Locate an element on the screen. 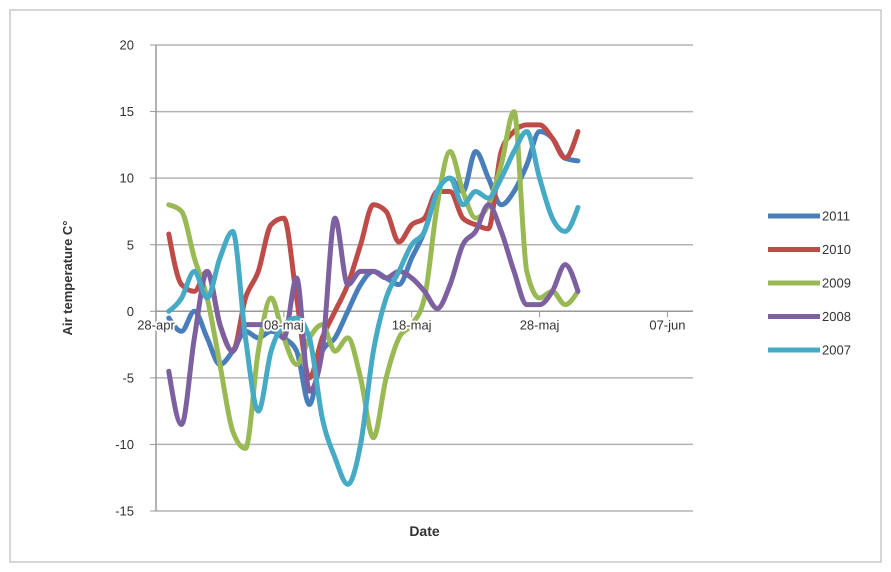 The image size is (891, 572). y-tick-label: -15 is located at coordinates (124, 511).